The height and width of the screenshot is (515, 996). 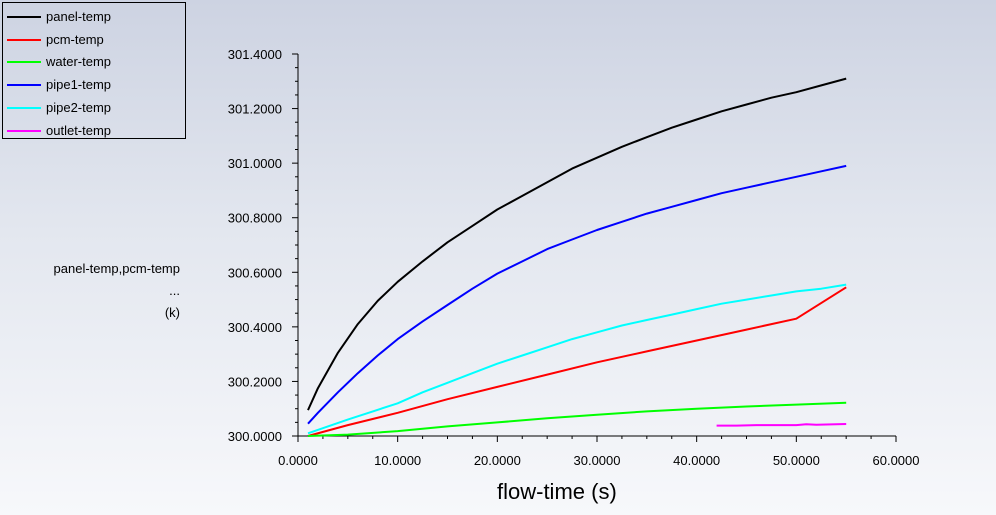 What do you see at coordinates (781, 425) in the screenshot?
I see `series-line-outlet-temp` at bounding box center [781, 425].